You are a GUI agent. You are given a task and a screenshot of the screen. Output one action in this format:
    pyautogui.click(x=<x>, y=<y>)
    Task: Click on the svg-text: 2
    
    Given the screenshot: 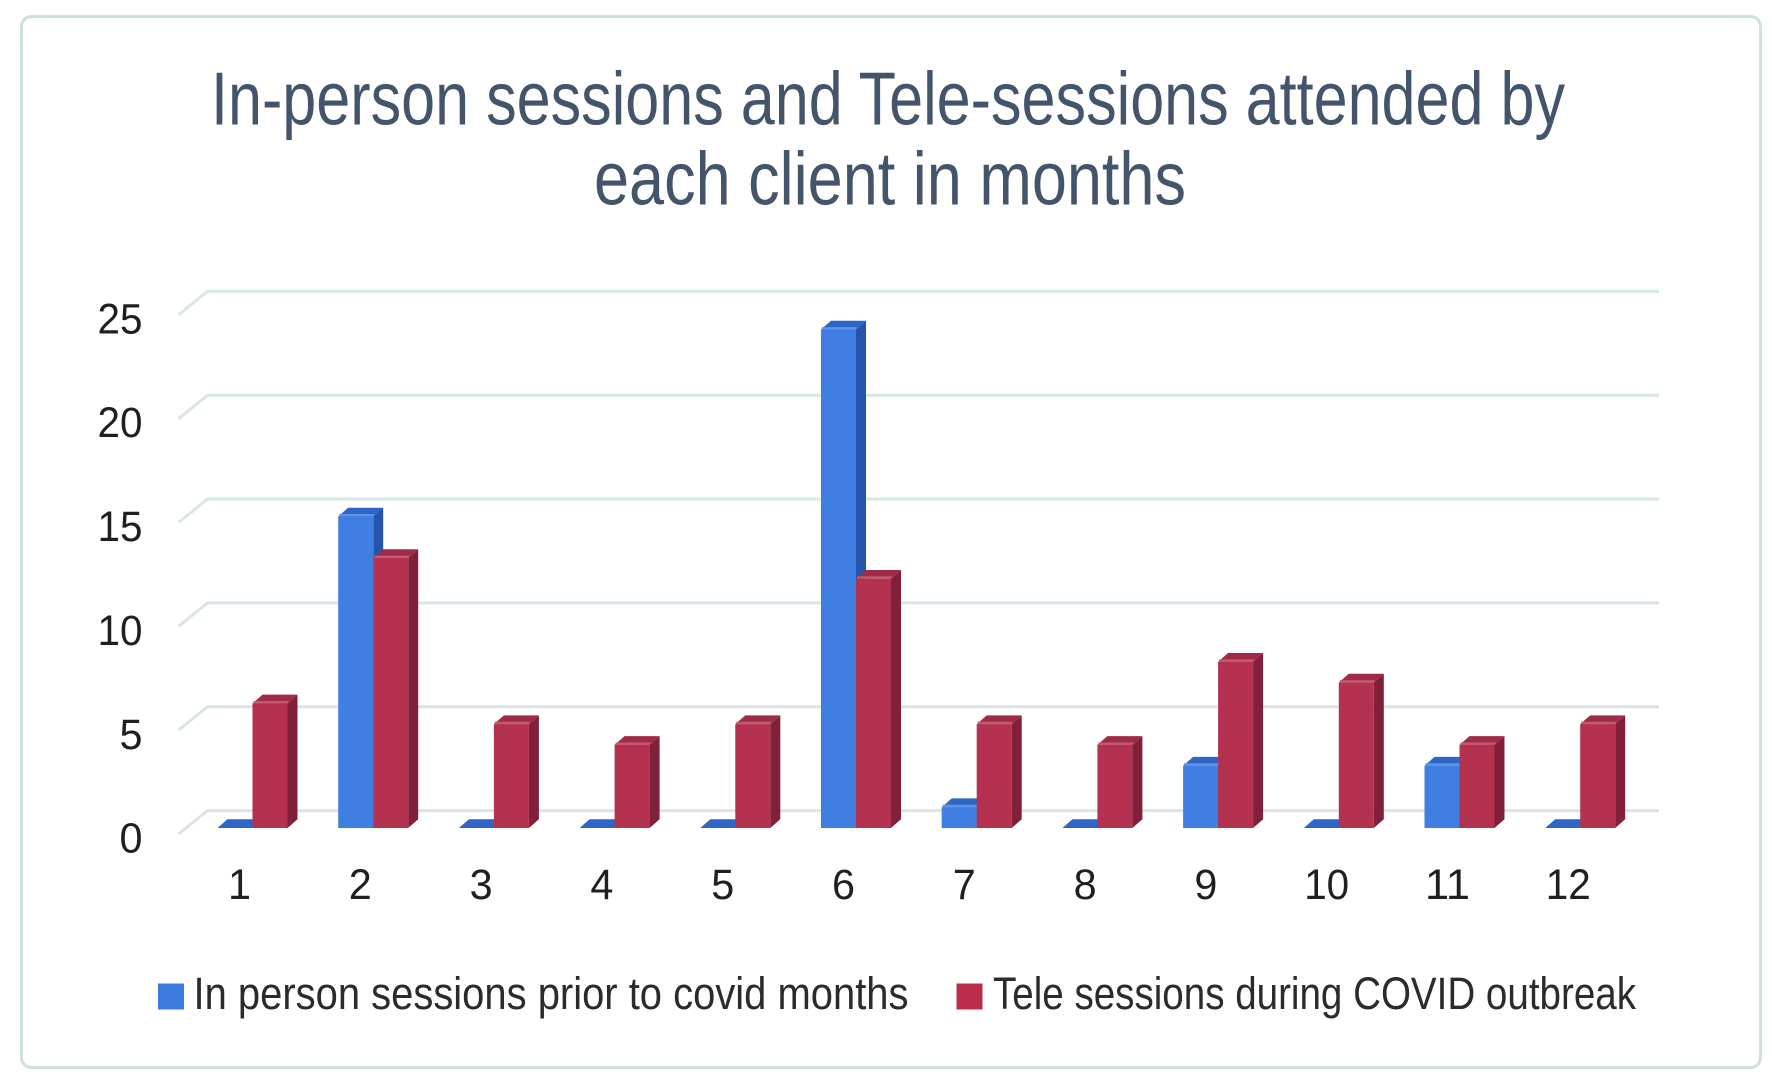 What is the action you would take?
    pyautogui.click(x=360, y=885)
    